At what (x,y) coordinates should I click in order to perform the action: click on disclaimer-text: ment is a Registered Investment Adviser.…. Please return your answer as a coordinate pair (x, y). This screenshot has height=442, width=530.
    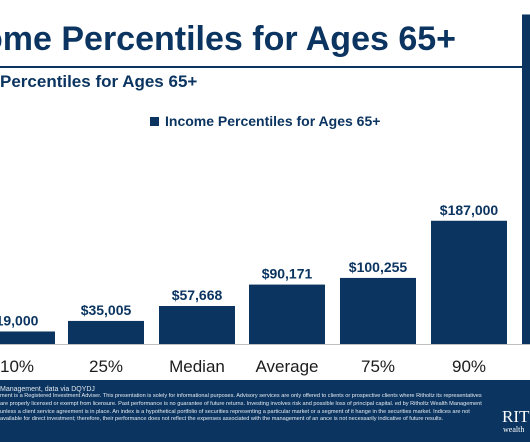
    Looking at the image, I should click on (241, 408).